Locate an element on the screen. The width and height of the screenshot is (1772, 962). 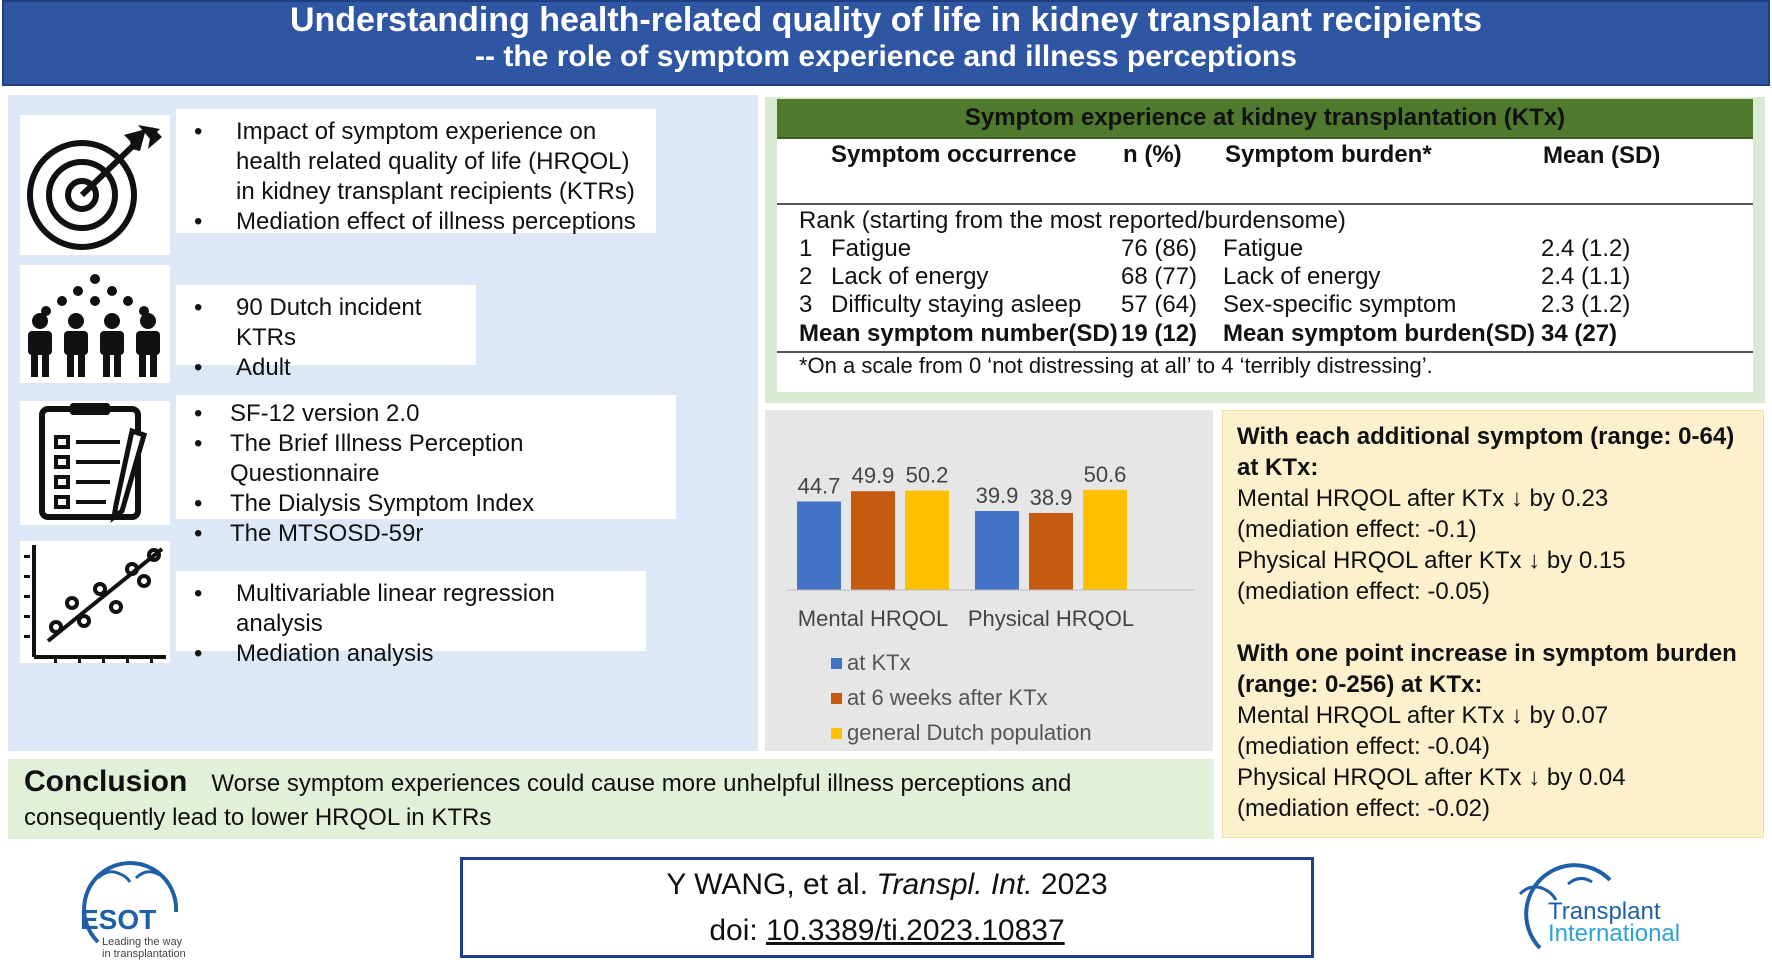
legend-entry: general Dutch population is located at coordinates (969, 732).